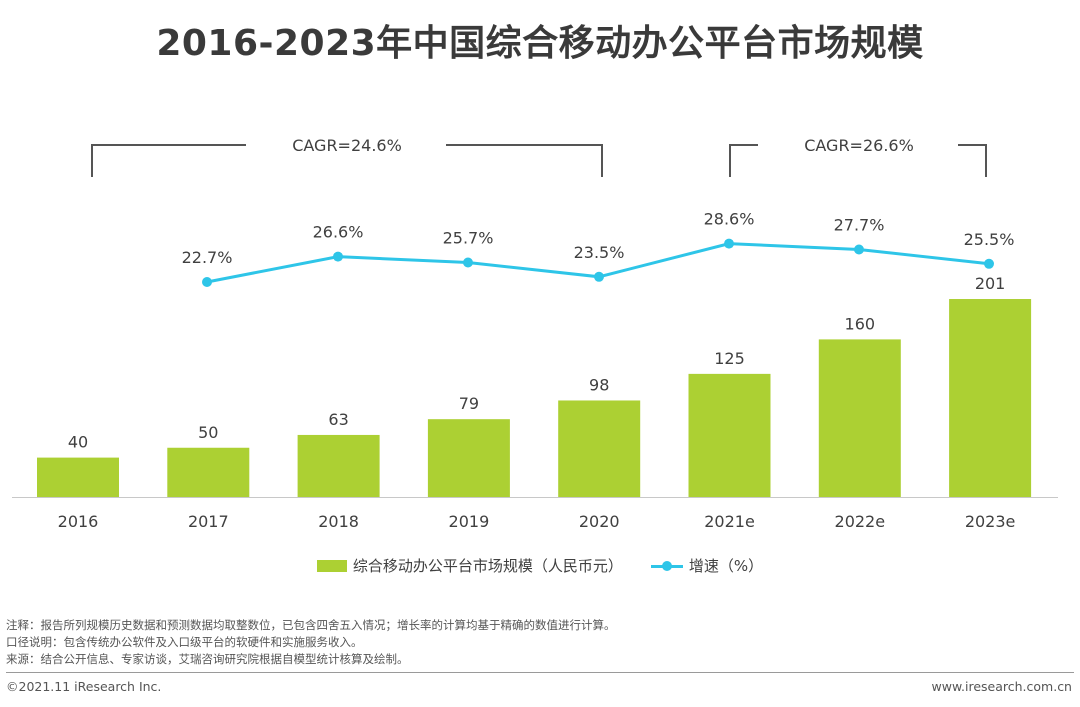  Describe the element at coordinates (729, 521) in the screenshot. I see `x-tick-label: 2021e` at that location.